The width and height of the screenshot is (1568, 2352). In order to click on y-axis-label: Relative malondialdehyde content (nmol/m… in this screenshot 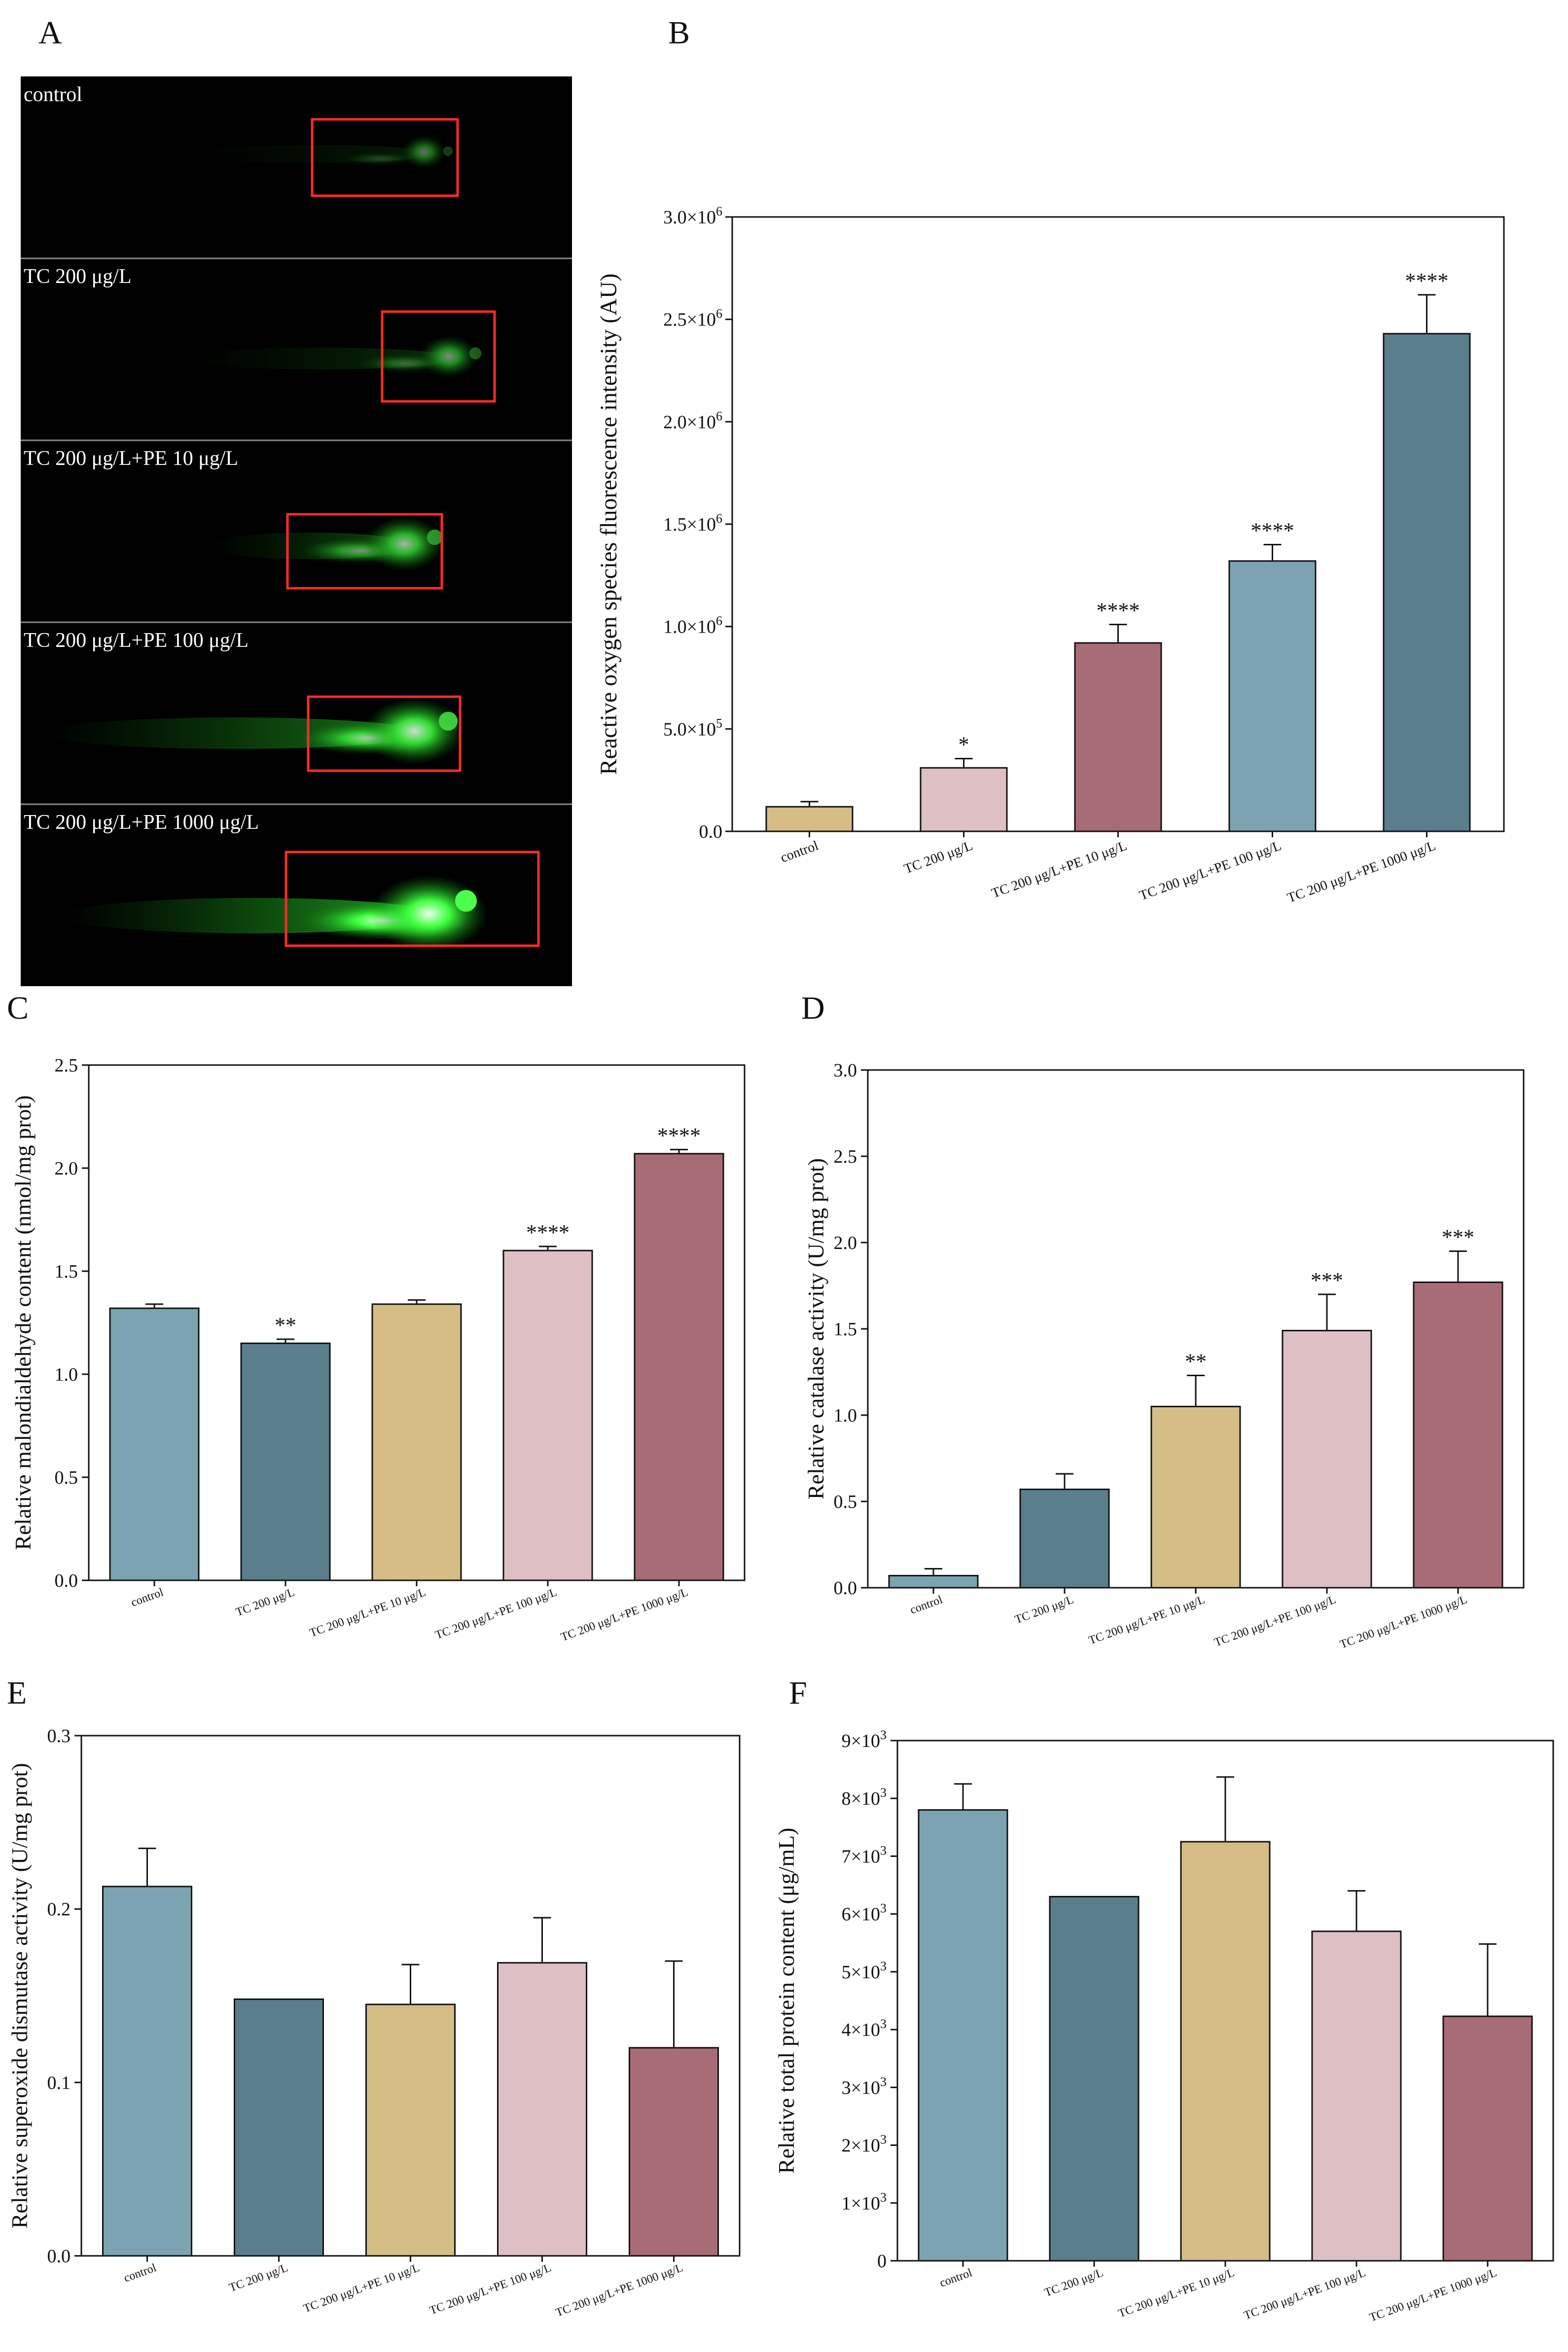, I will do `click(23, 1322)`.